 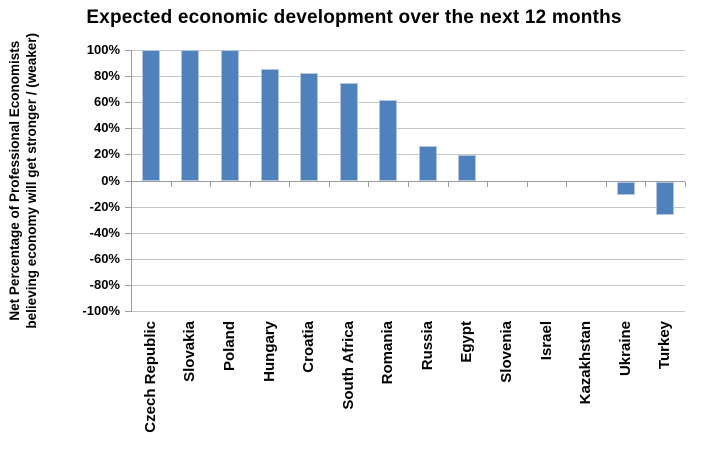 What do you see at coordinates (428, 163) in the screenshot?
I see `bar-russia` at bounding box center [428, 163].